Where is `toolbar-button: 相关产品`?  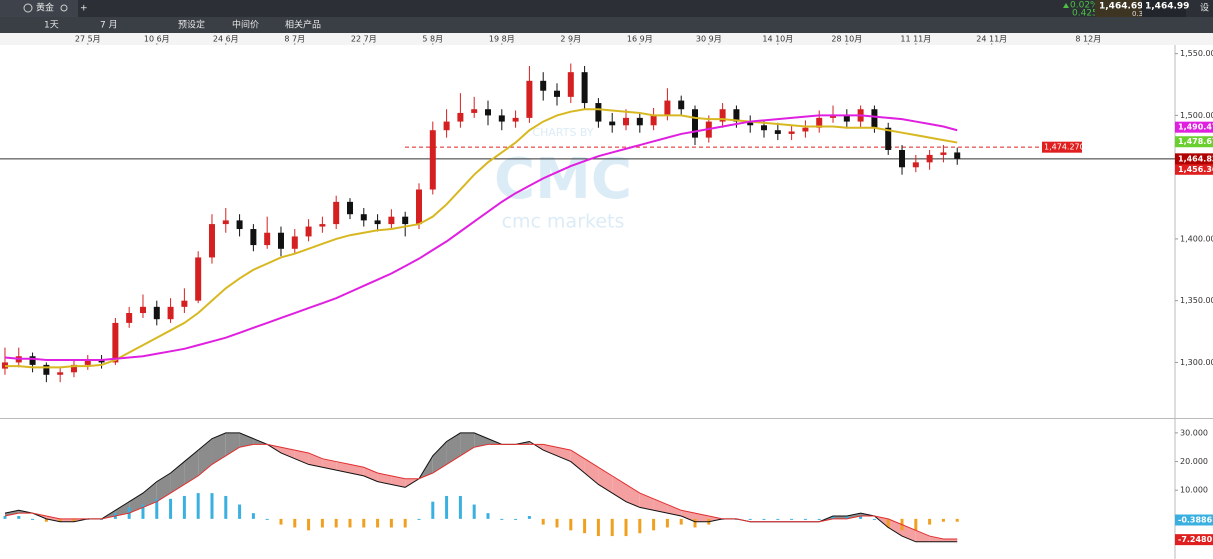
toolbar-button: 相关产品 is located at coordinates (303, 25).